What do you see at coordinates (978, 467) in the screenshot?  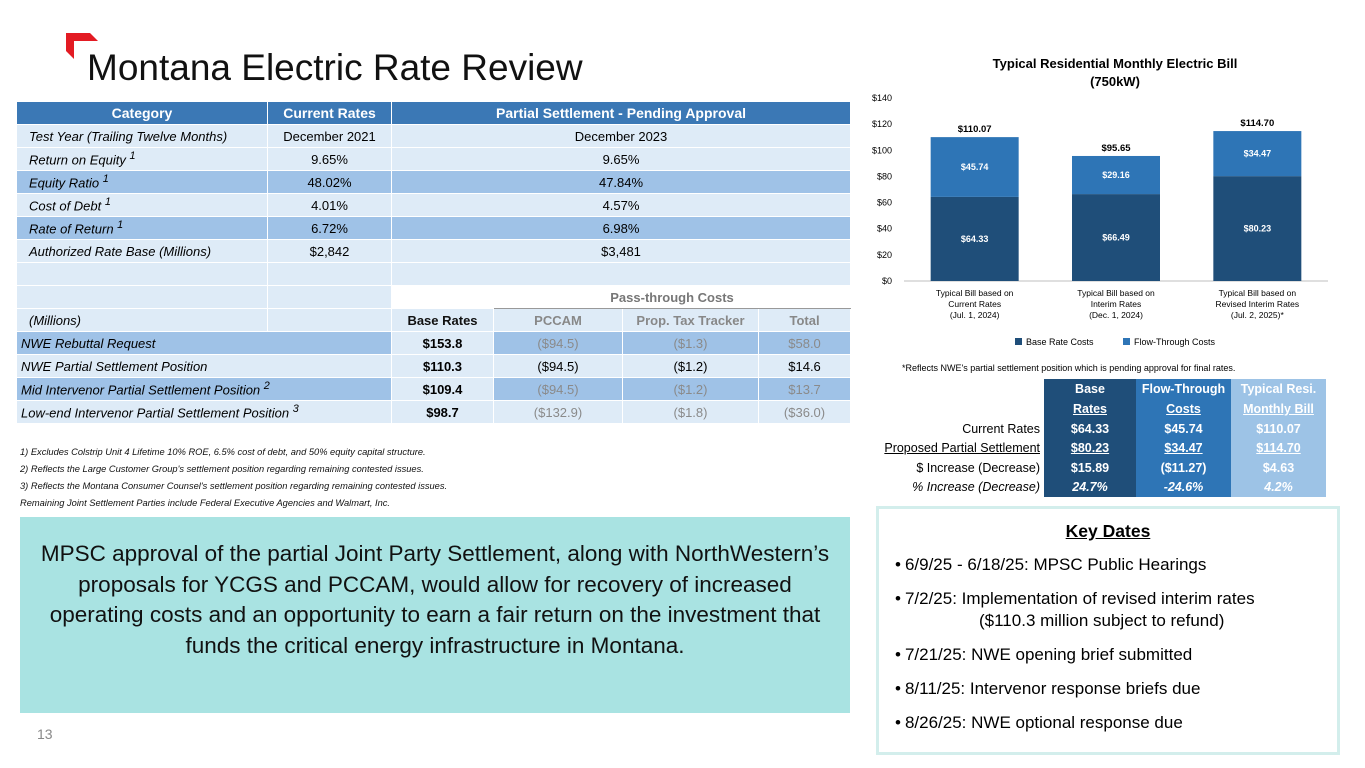 I see `bill-row-label: $ Increase (Decrease)` at bounding box center [978, 467].